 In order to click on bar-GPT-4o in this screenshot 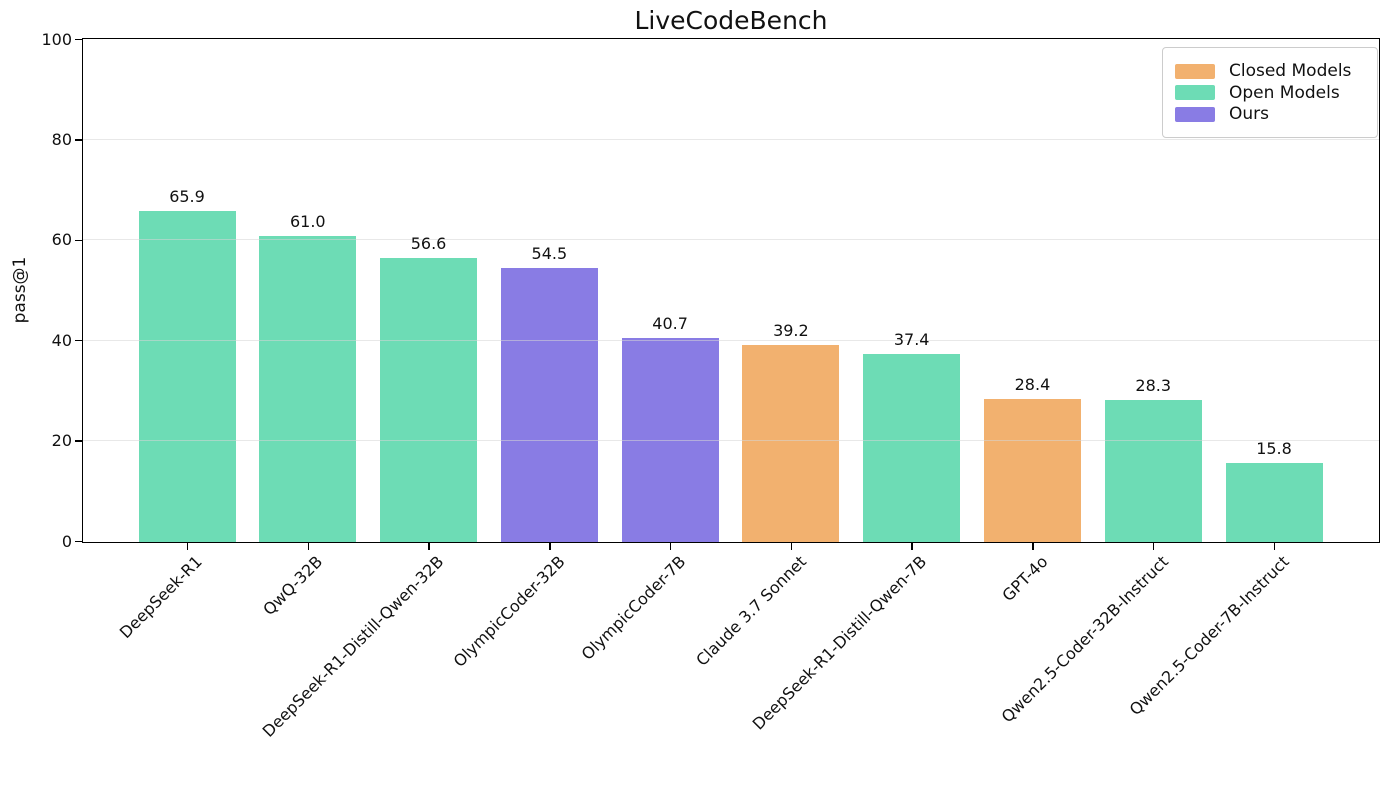, I will do `click(1032, 470)`.